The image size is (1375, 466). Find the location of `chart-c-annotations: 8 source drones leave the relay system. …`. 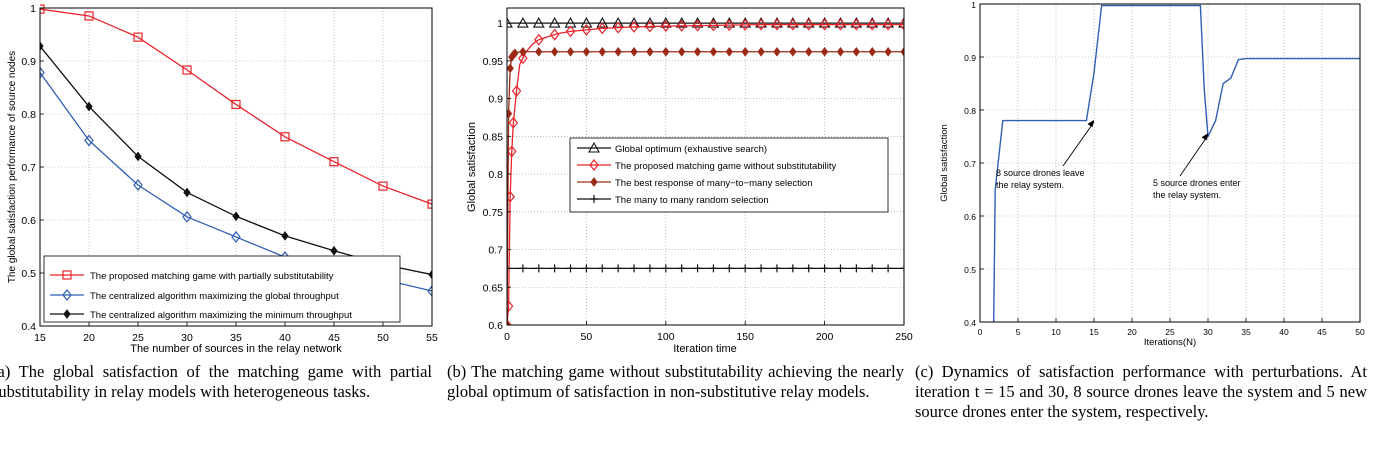

chart-c-annotations: 8 source drones leave the relay system. … is located at coordinates (1118, 159).